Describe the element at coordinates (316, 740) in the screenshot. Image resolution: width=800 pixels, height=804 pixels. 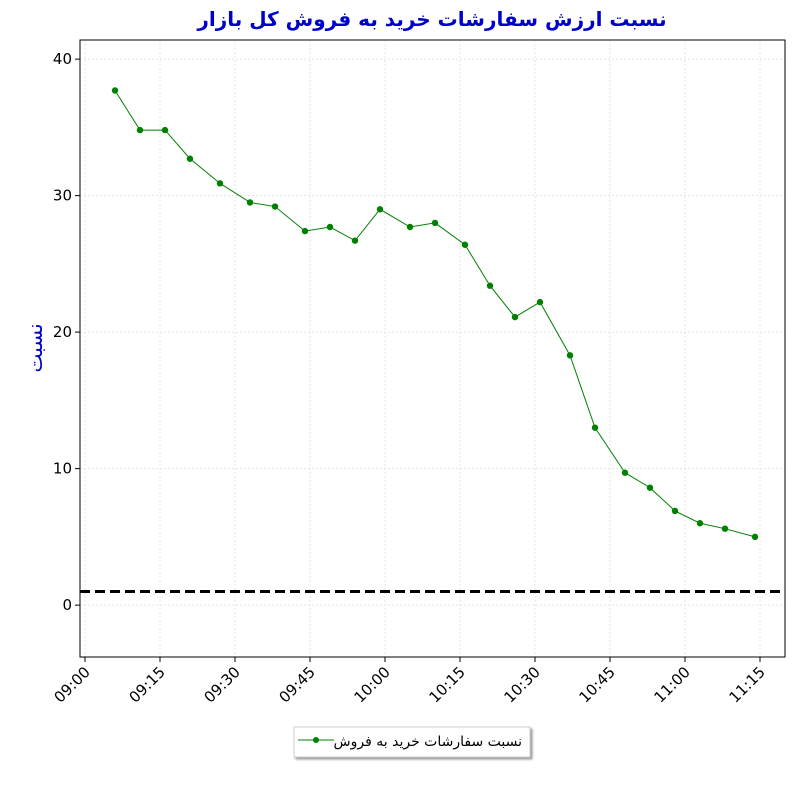
I see `legend-marker` at that location.